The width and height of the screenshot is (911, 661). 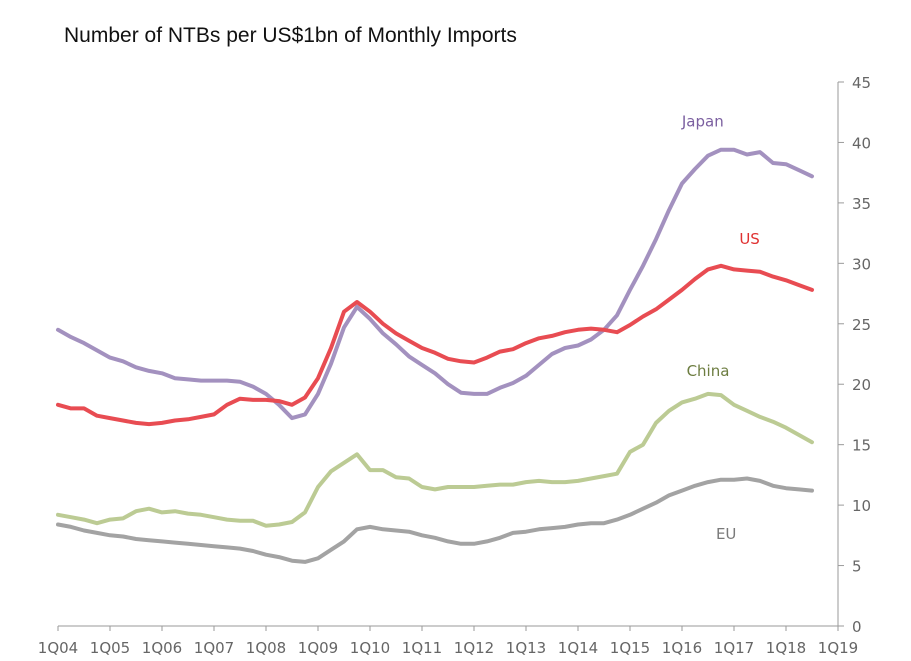 What do you see at coordinates (861, 385) in the screenshot?
I see `y-tick-label: 20` at bounding box center [861, 385].